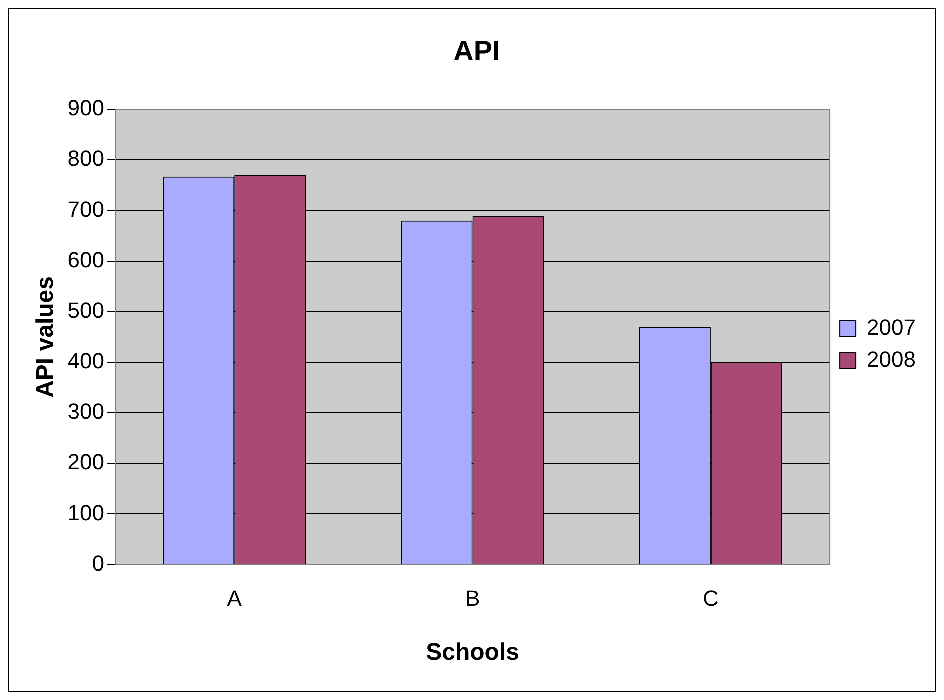 The image size is (944, 700). What do you see at coordinates (891, 327) in the screenshot?
I see `legend-label: 2007` at bounding box center [891, 327].